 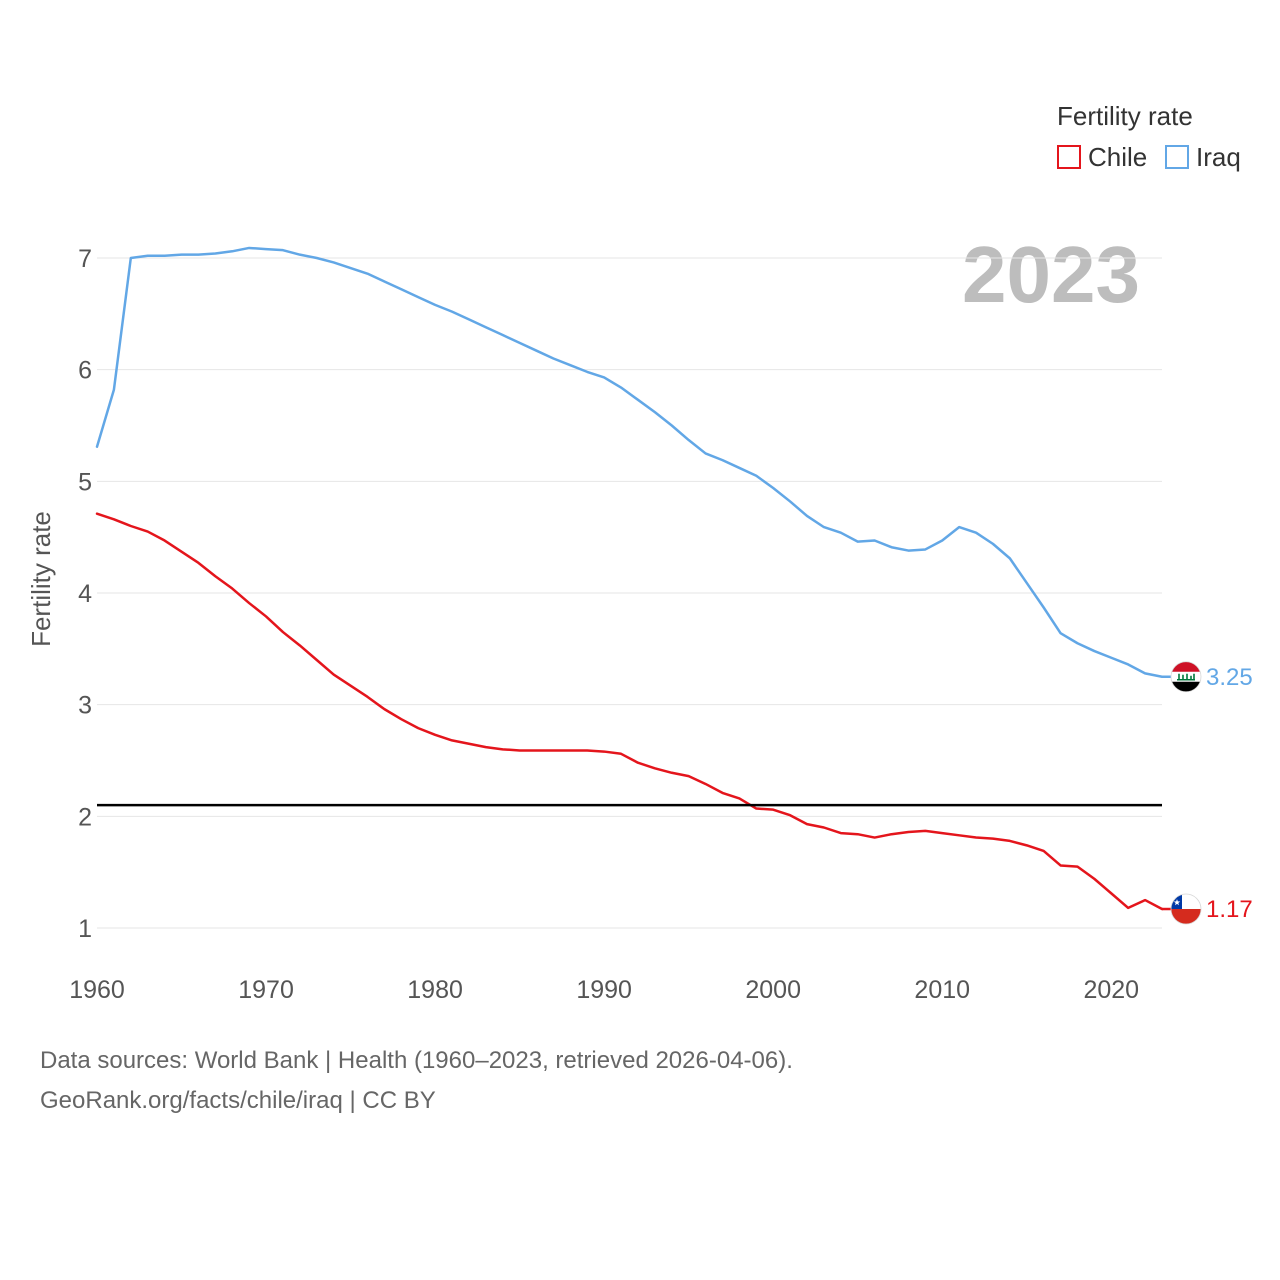 What do you see at coordinates (1125, 116) in the screenshot?
I see `legend-title: Fertility rate` at bounding box center [1125, 116].